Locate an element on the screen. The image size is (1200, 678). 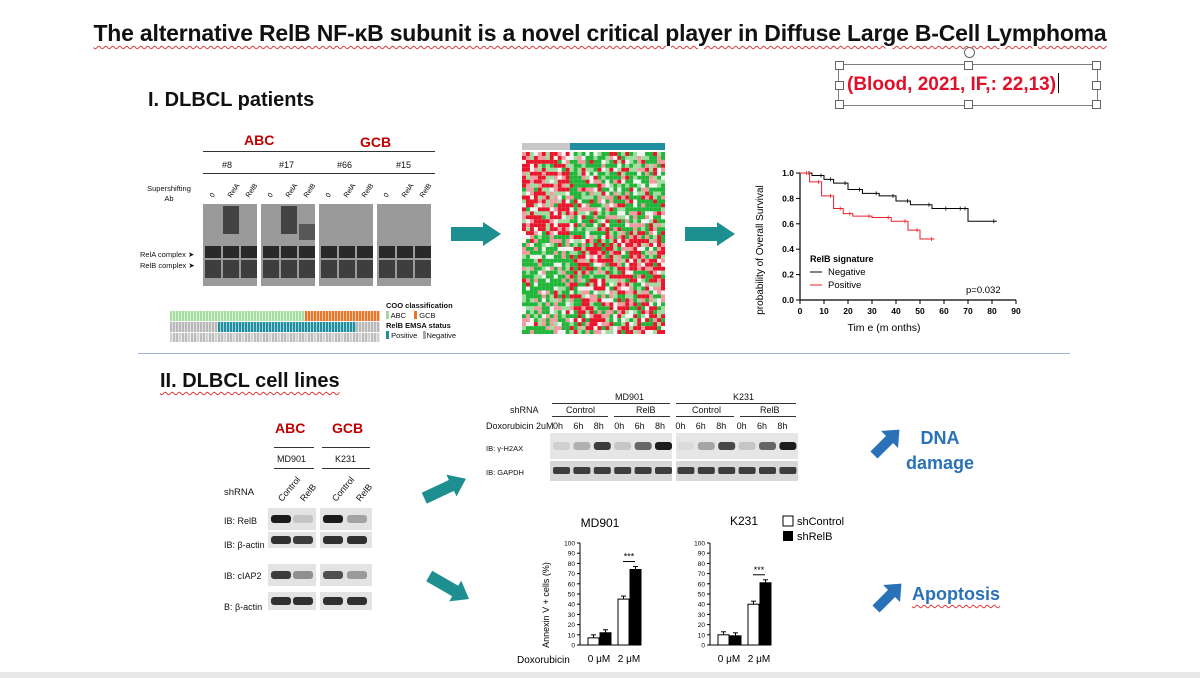
coo-cell is located at coordinates (237, 316).